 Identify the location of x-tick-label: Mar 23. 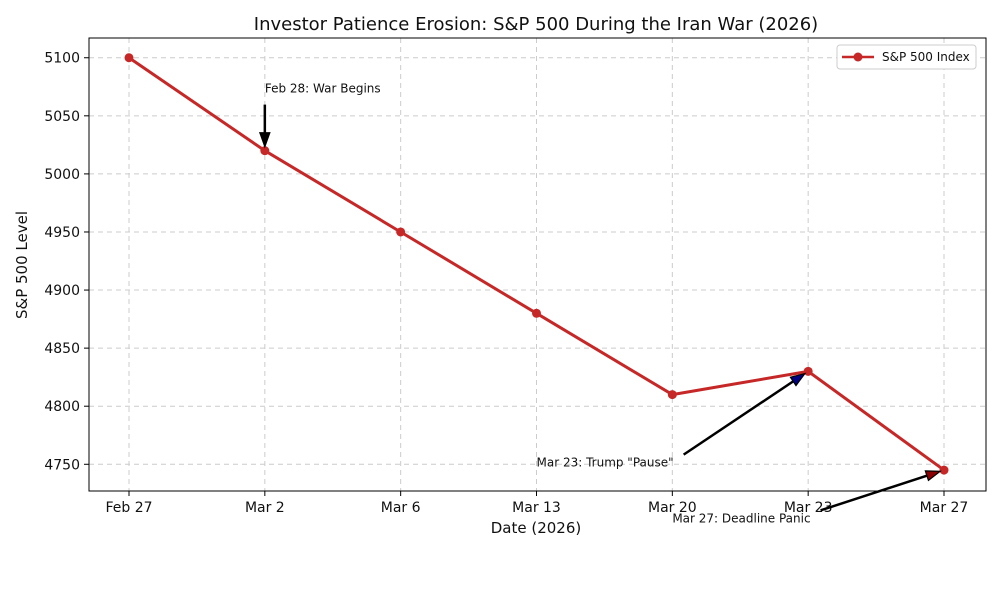
(808, 508).